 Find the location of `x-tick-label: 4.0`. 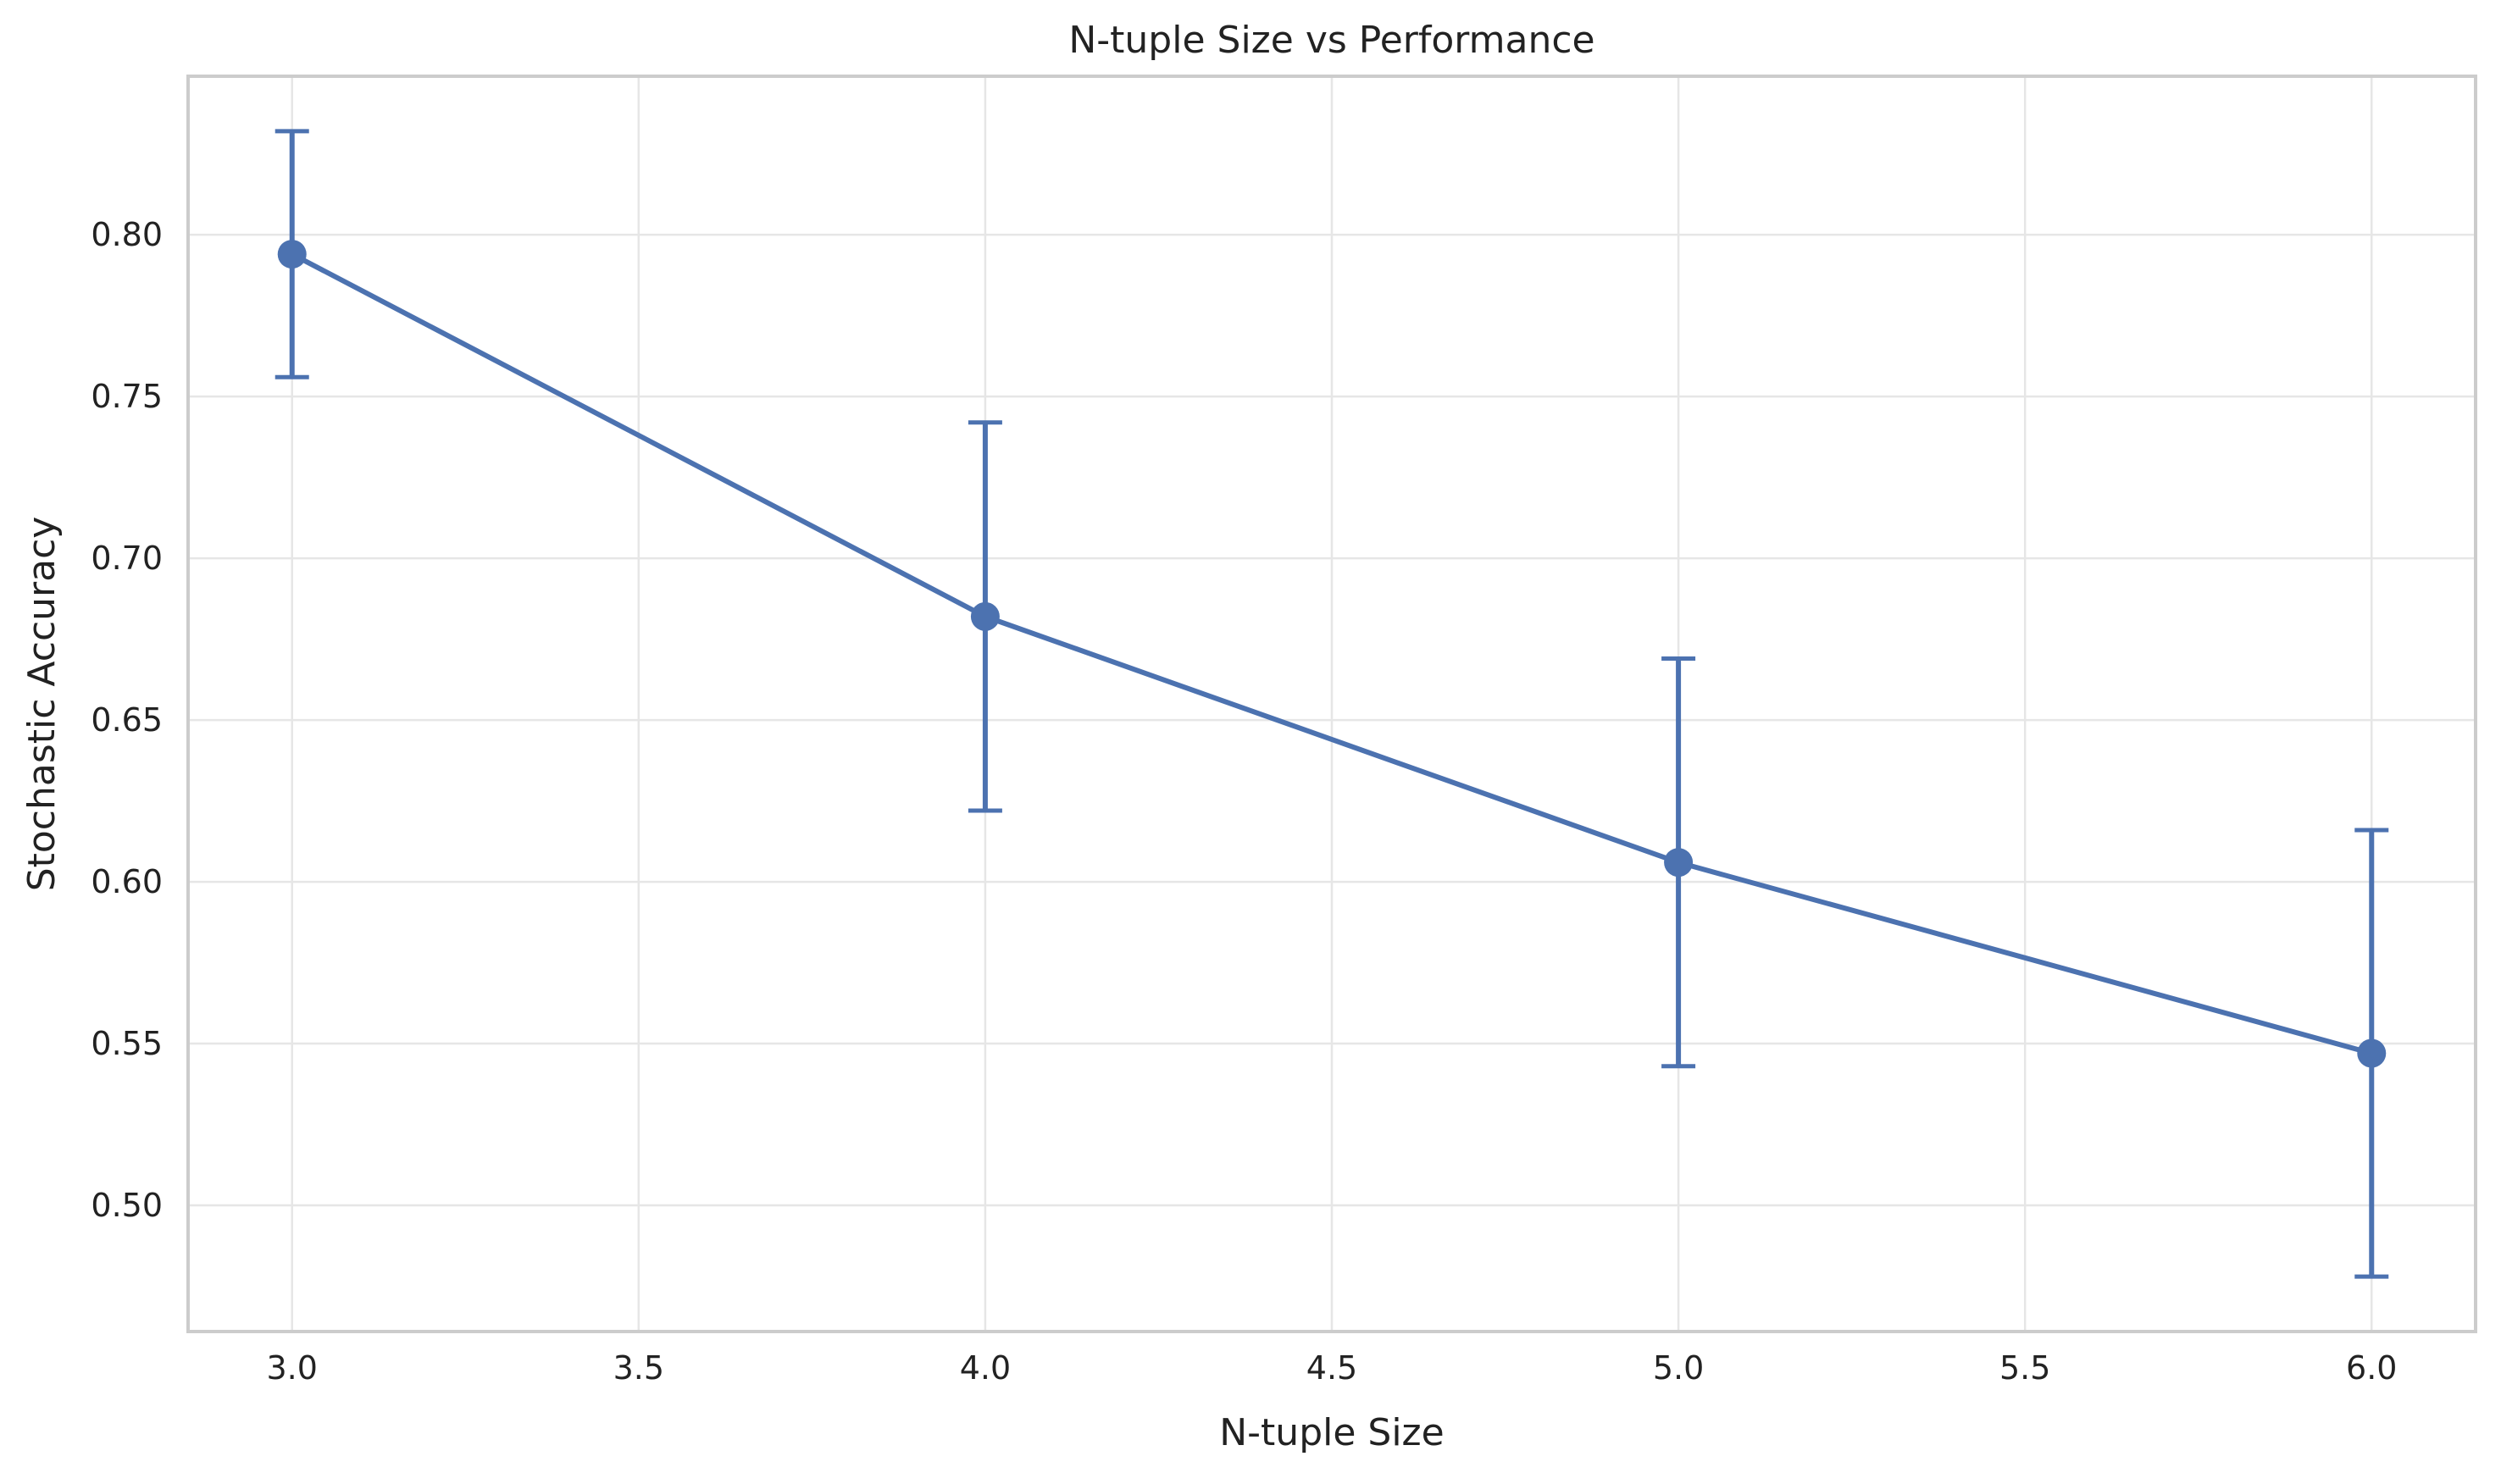

x-tick-label: 4.0 is located at coordinates (985, 1368).